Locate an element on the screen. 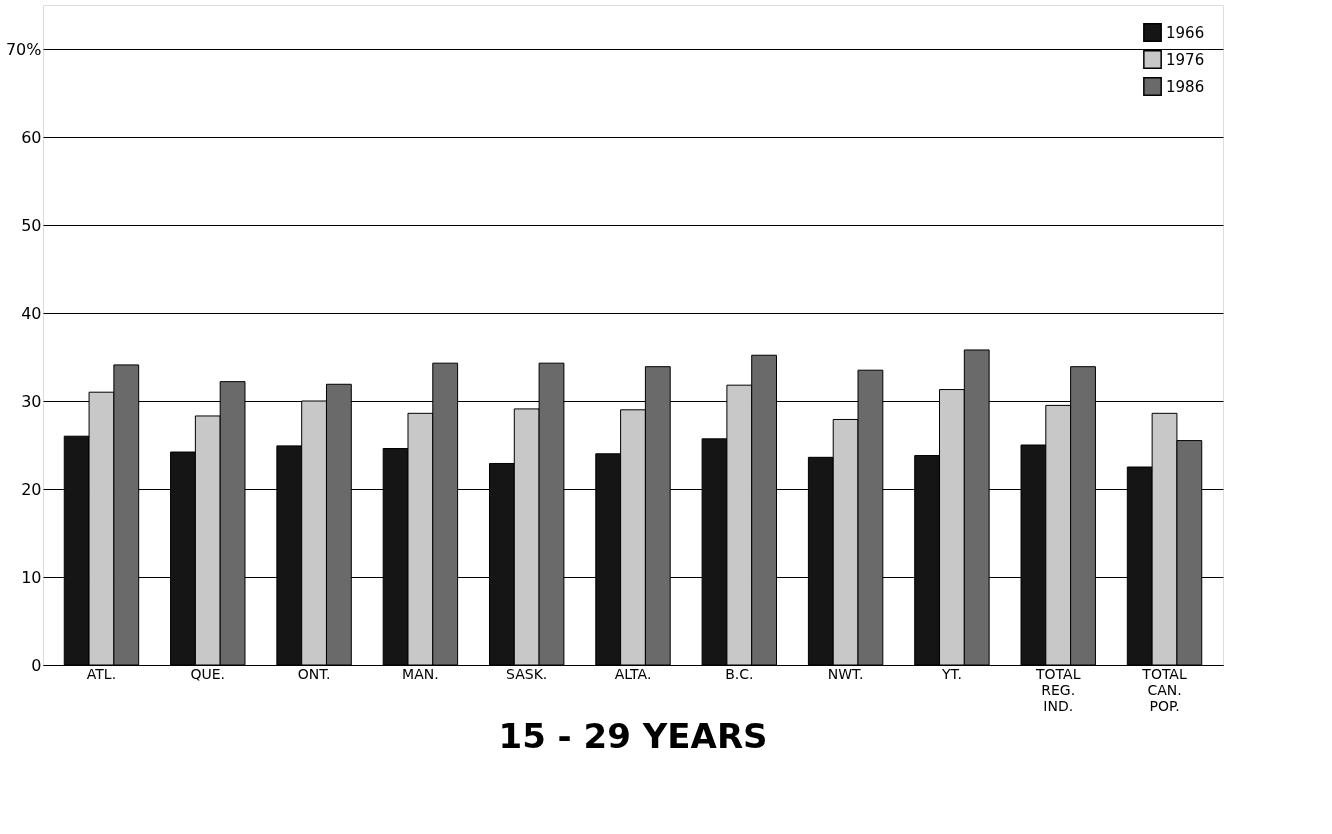 This screenshot has height=834, width=1332. legend-label: 1986 is located at coordinates (1185, 86).